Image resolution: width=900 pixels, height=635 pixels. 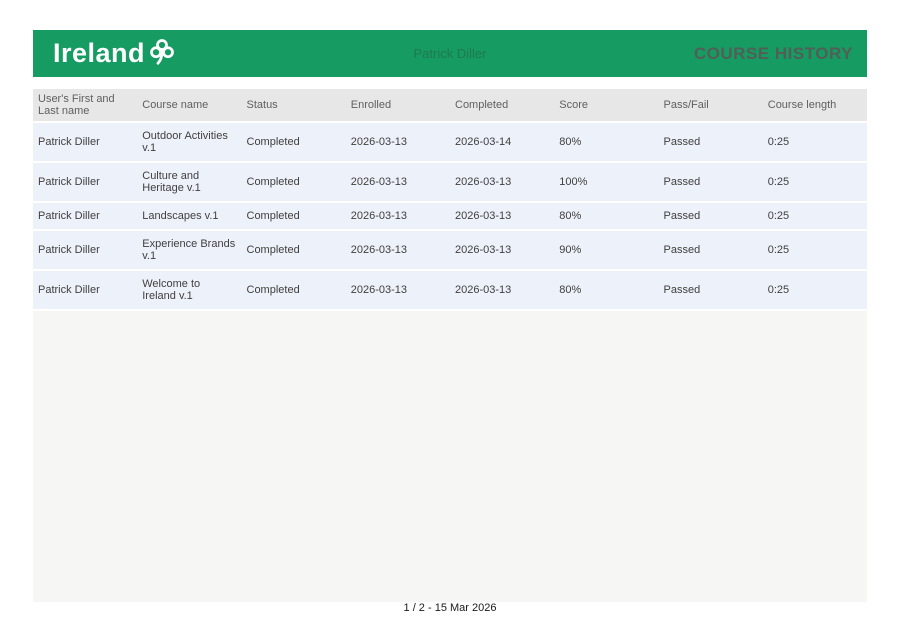 I want to click on column-header-course-length: Course length, so click(x=814, y=106).